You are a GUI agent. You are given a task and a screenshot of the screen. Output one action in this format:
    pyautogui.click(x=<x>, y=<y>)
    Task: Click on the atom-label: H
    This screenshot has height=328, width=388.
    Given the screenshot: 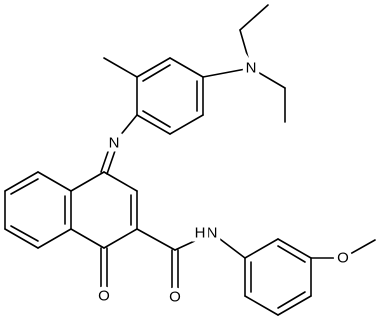 What is the action you would take?
    pyautogui.click(x=200, y=233)
    